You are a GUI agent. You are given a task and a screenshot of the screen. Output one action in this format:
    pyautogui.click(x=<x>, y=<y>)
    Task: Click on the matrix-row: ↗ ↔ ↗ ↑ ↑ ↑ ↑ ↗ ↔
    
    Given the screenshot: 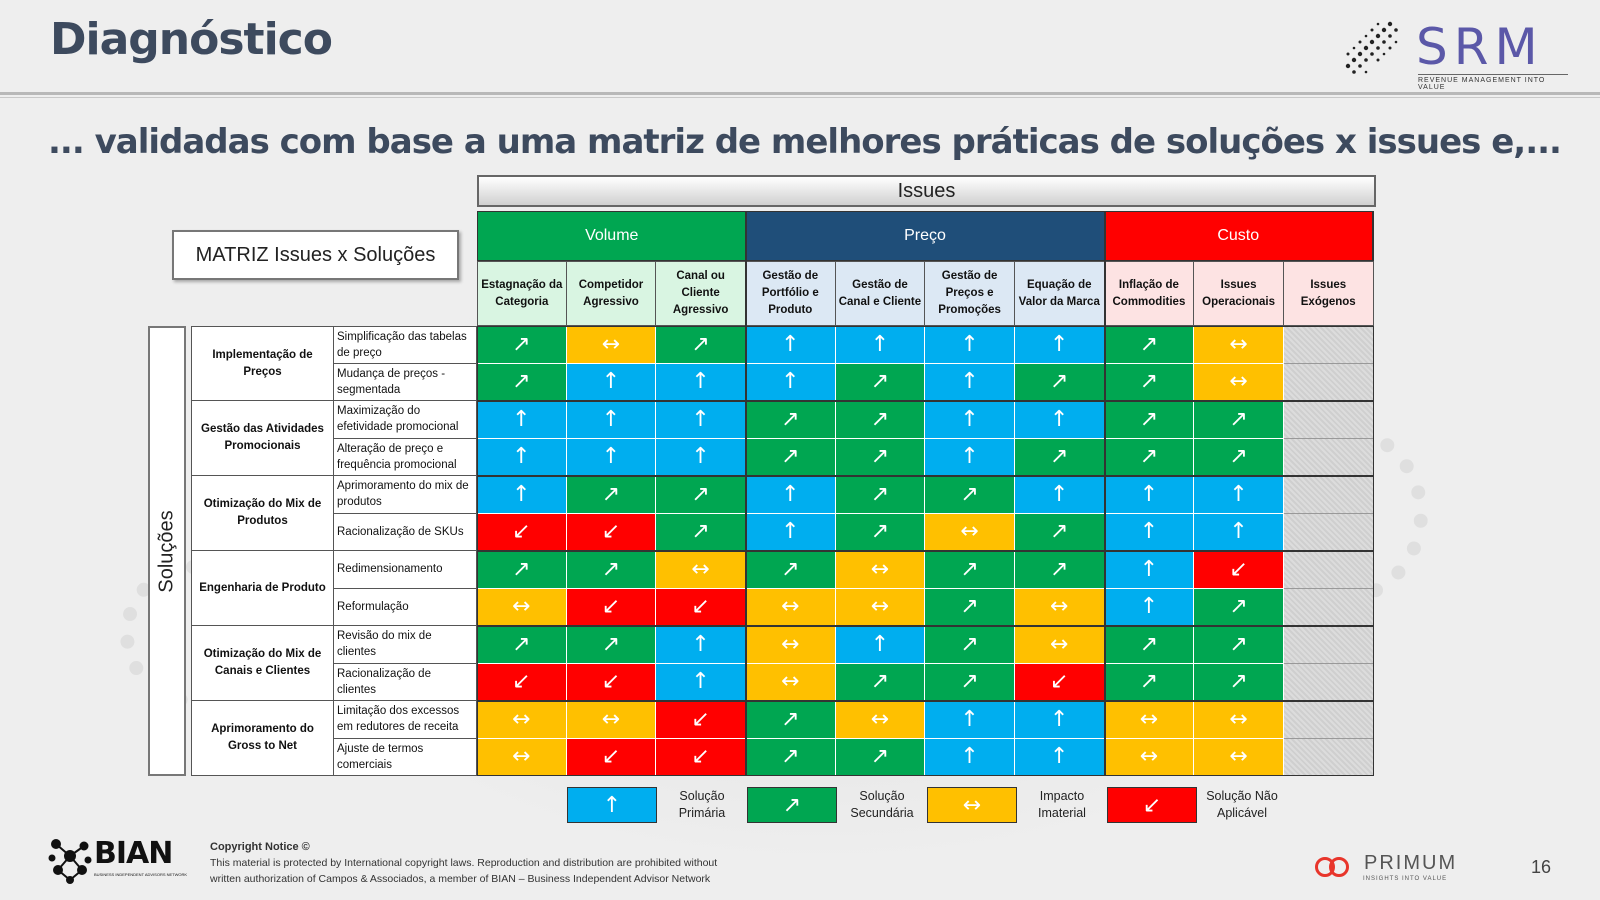 What is the action you would take?
    pyautogui.click(x=925, y=345)
    